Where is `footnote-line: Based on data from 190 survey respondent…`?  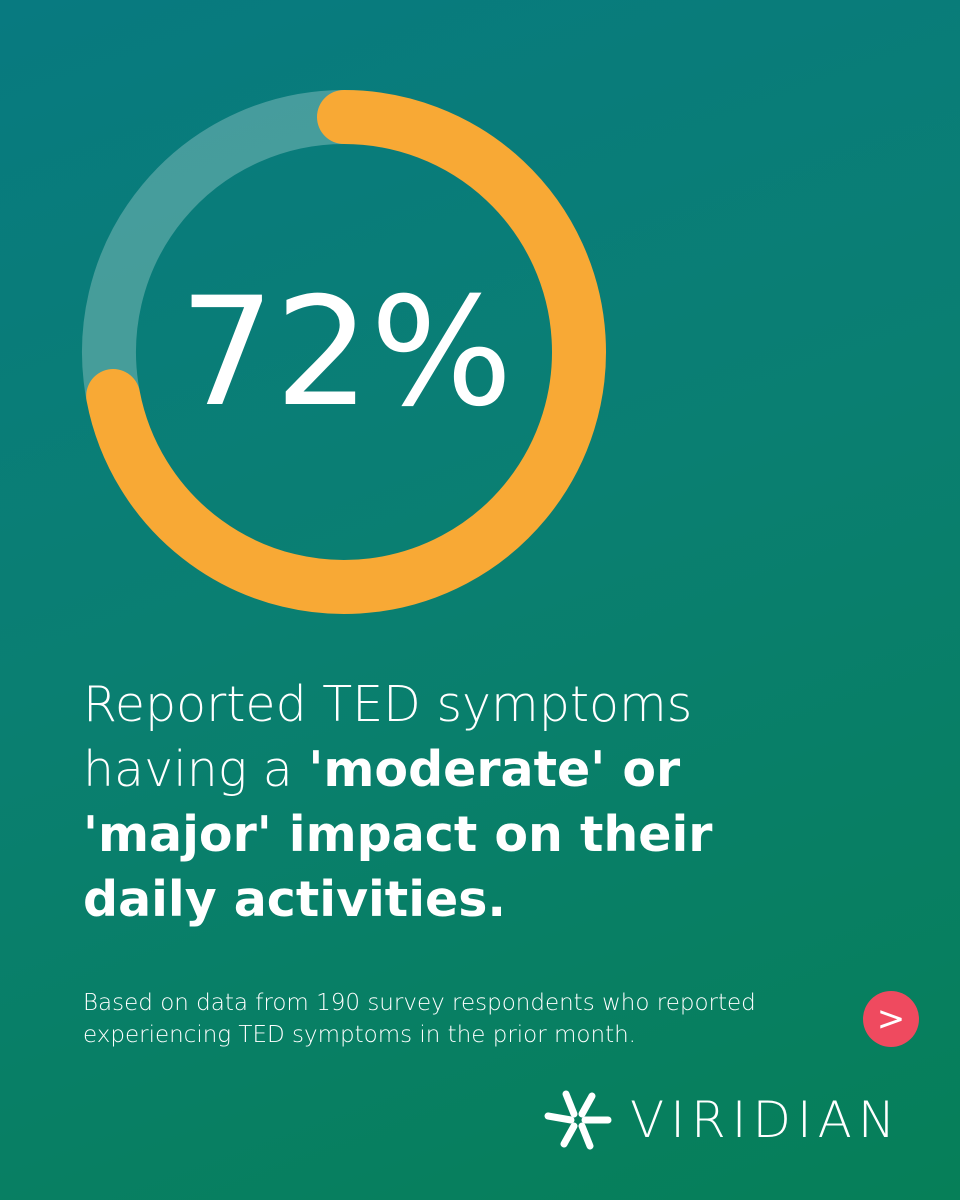
footnote-line: Based on data from 190 survey respondent… is located at coordinates (419, 1003).